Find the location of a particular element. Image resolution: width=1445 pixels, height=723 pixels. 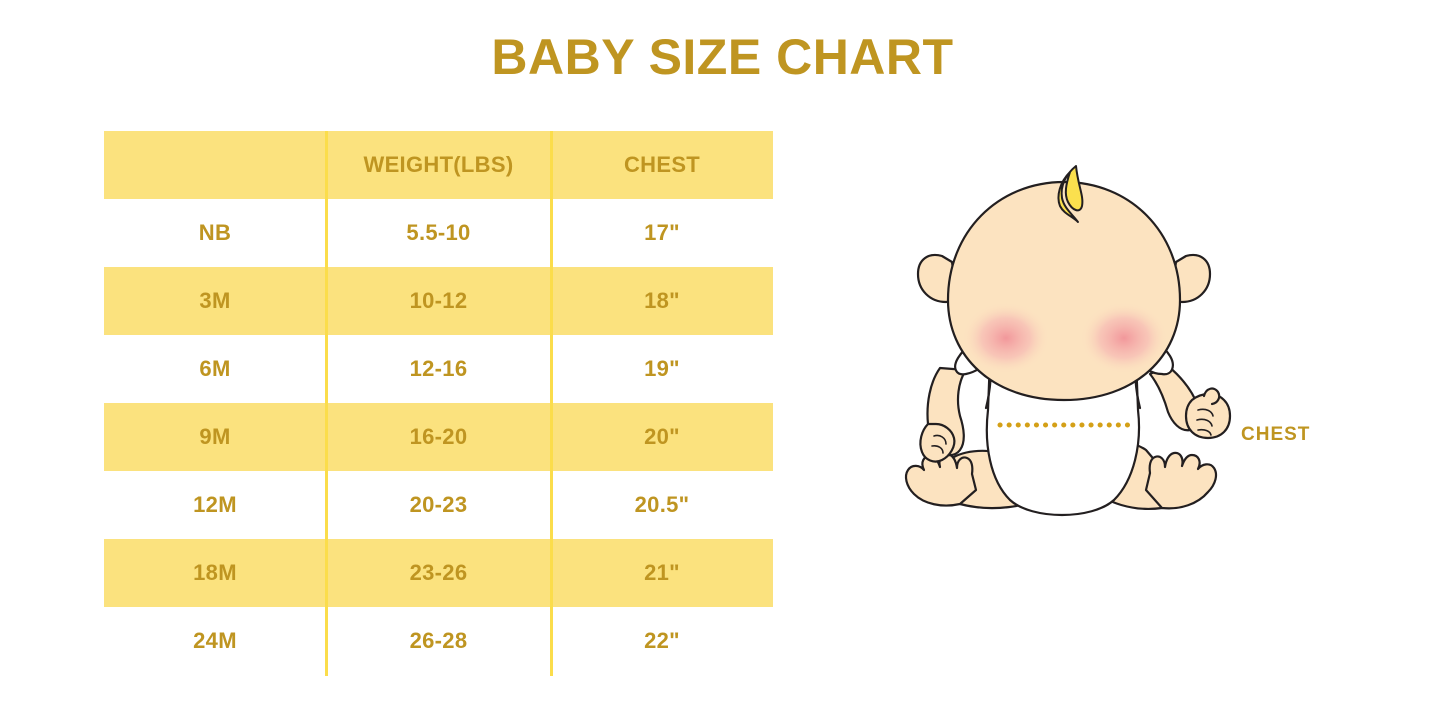

cell-weight: 26-28 is located at coordinates (438, 641).